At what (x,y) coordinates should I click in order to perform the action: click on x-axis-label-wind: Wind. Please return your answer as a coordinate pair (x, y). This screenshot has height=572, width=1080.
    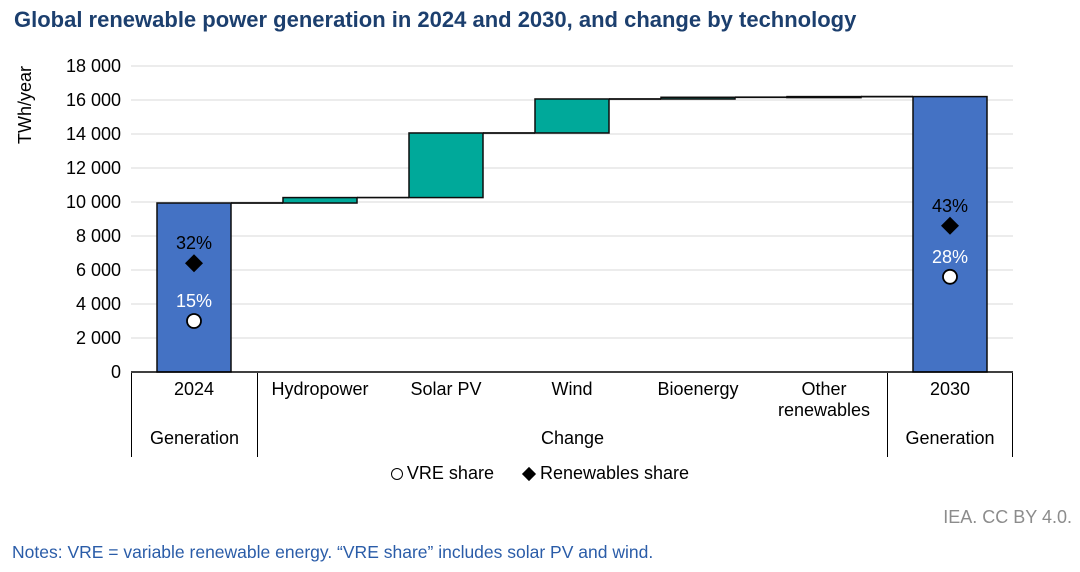
    Looking at the image, I should click on (572, 389).